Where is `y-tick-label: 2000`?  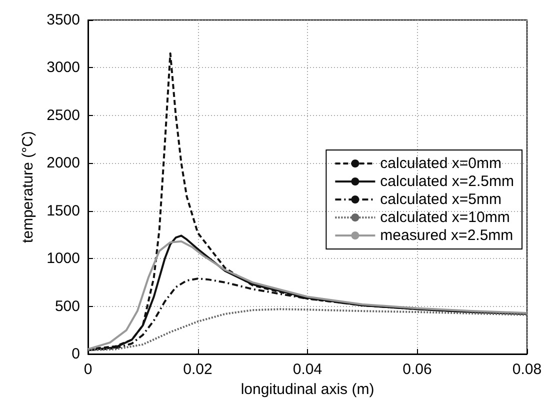 y-tick-label: 2000 is located at coordinates (63, 163).